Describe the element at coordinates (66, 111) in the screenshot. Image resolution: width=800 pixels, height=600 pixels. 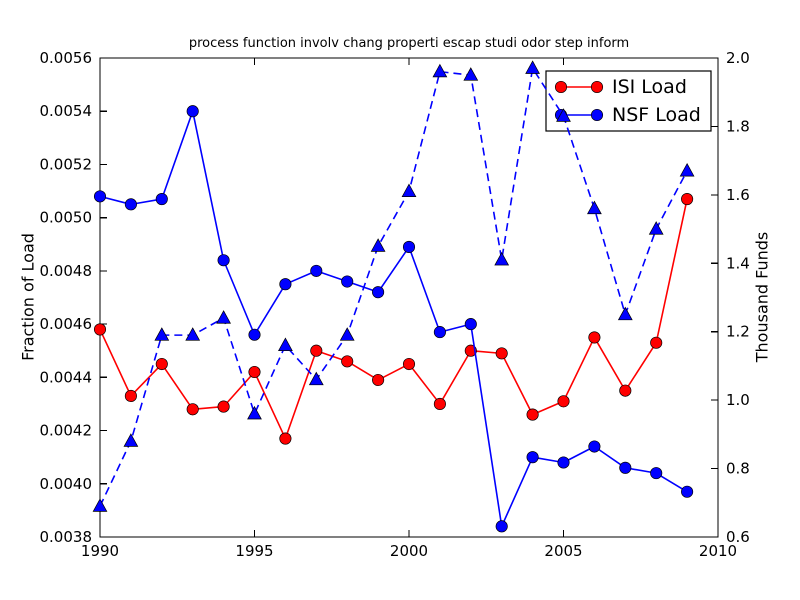
I see `y-tick-label-left: 0.0054` at that location.